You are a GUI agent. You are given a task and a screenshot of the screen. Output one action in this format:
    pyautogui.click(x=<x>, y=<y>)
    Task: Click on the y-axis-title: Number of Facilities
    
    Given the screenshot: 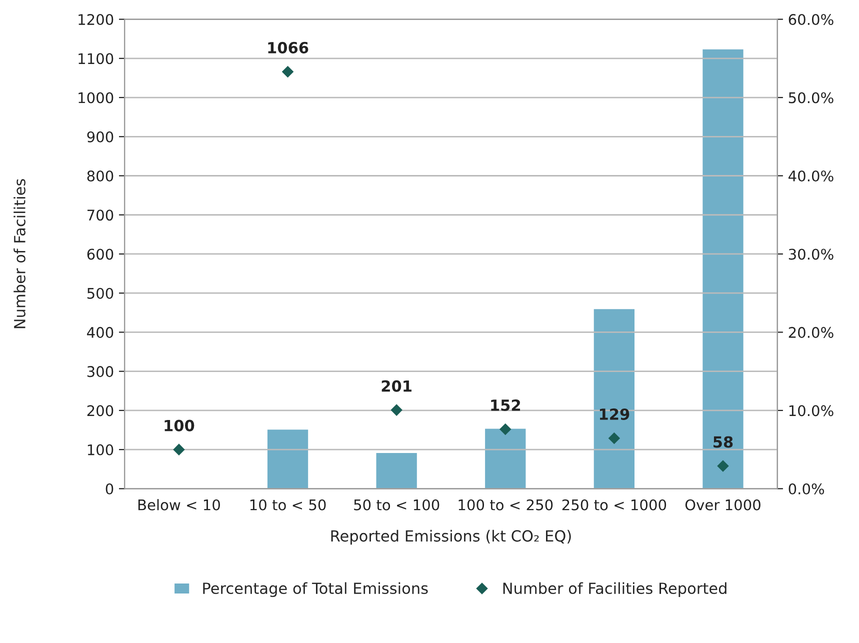 What is the action you would take?
    pyautogui.click(x=20, y=253)
    